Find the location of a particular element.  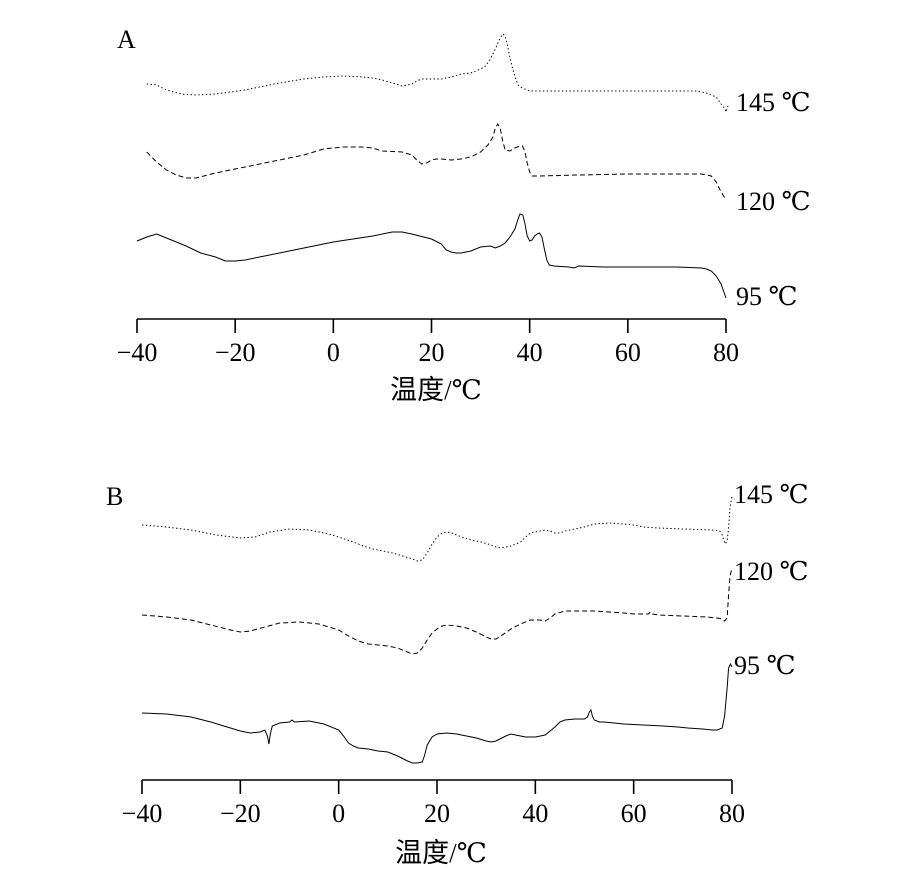

panel-a-series-label-145: 145 ℃ is located at coordinates (773, 102).